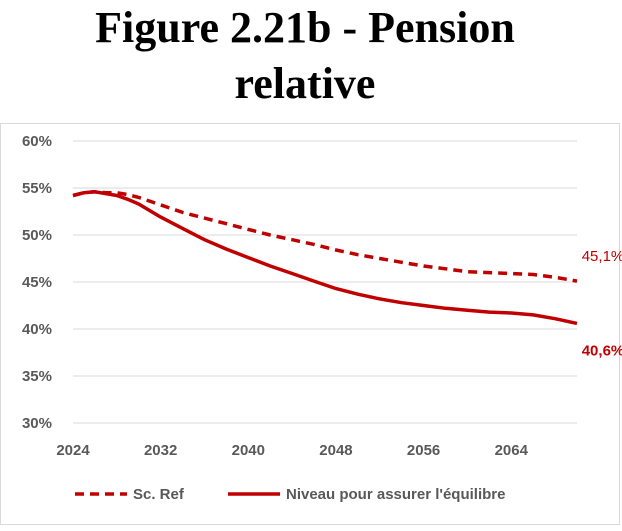  Describe the element at coordinates (248, 450) in the screenshot. I see `x-tick-label: 2040` at that location.